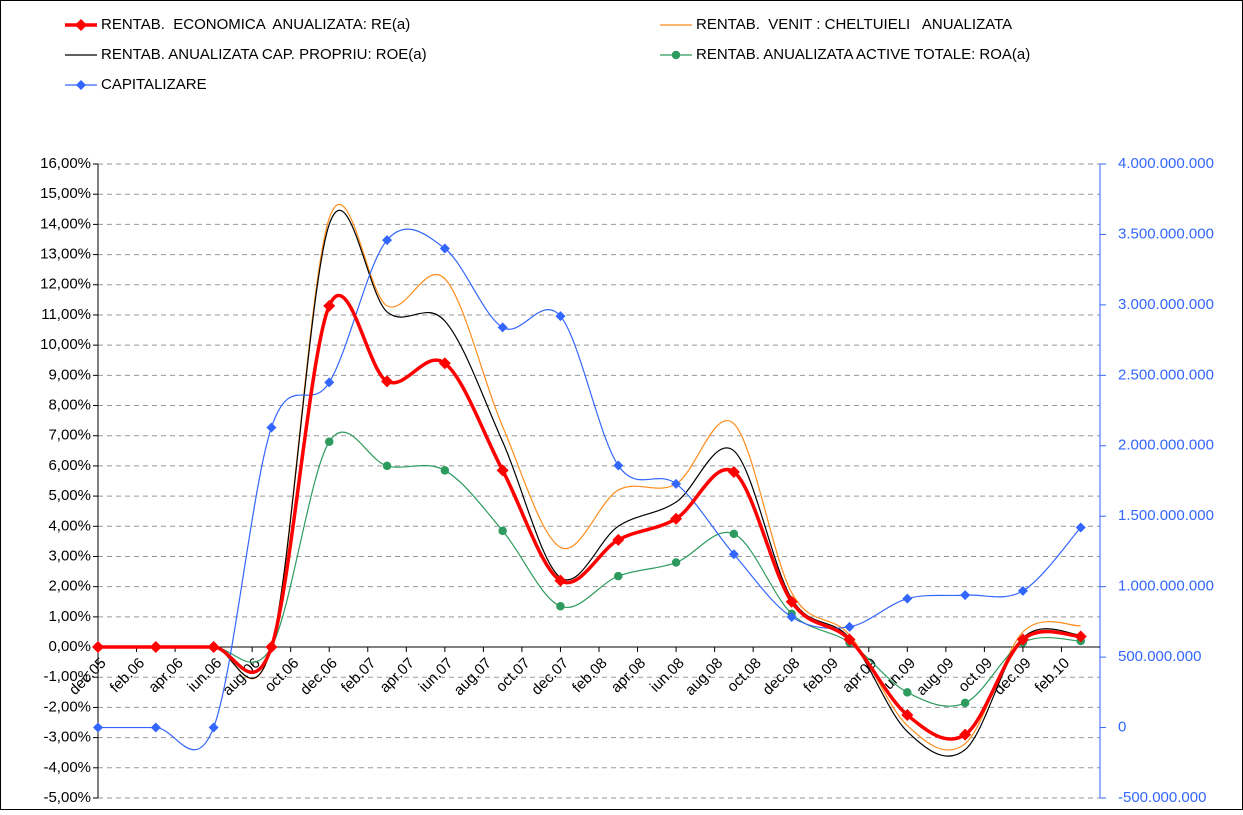 The image size is (1243, 815). What do you see at coordinates (255, 24) in the screenshot?
I see `legend-label: RENTAB. ECONOMICA ANUALIZATA: RE(a)` at bounding box center [255, 24].